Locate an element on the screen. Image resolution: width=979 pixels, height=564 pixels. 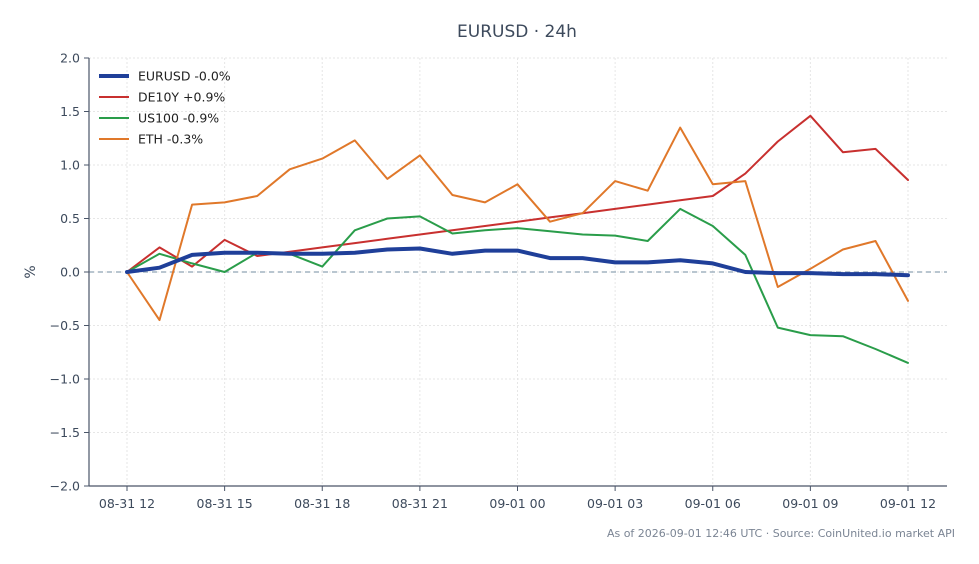
x-tick-label: 08-31 21 is located at coordinates (420, 503).